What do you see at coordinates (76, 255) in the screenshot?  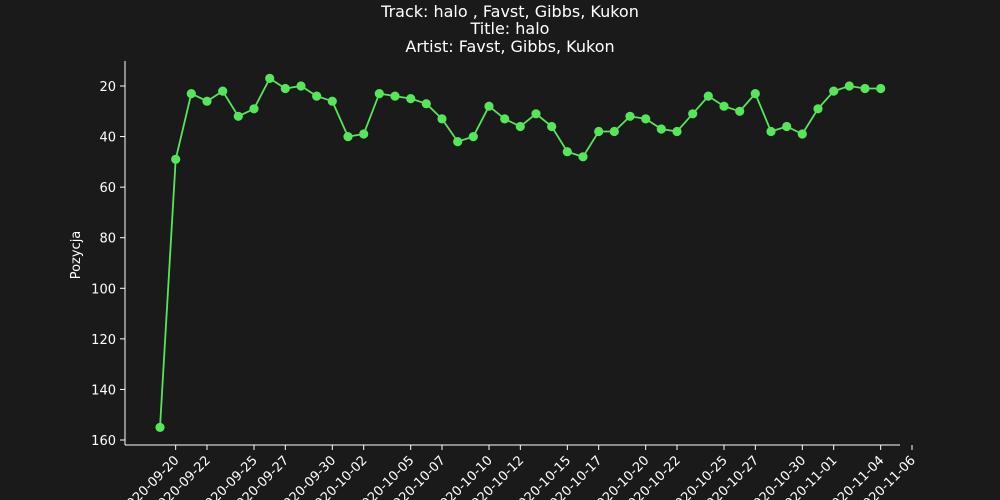 I see `y-axis-label: Pozycja` at bounding box center [76, 255].